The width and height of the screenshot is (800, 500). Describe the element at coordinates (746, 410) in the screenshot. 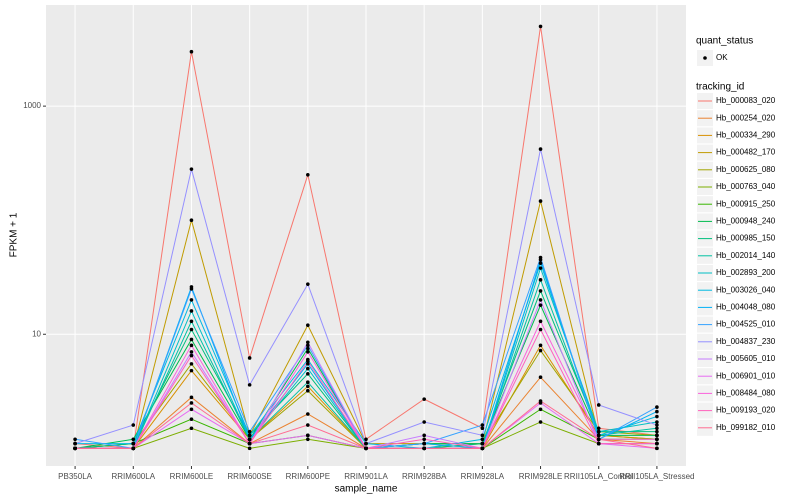

I see `legend-label: Hb_009193_020` at that location.